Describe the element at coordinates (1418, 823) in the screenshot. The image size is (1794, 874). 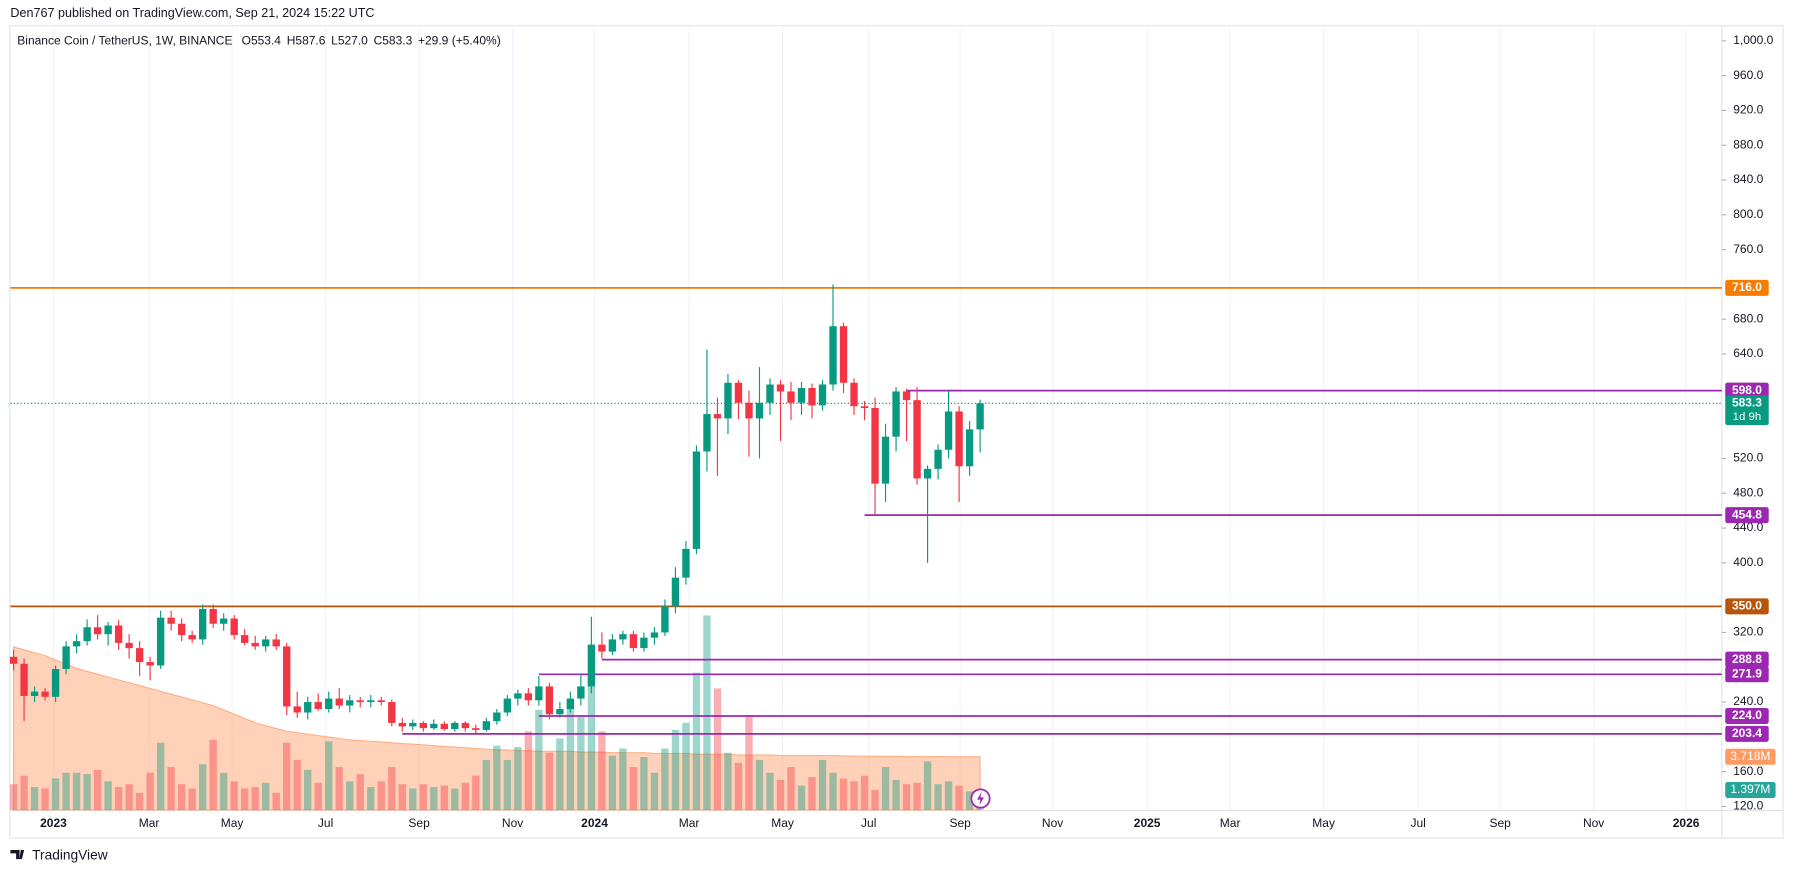
I see `x-tick-label: Jul` at that location.